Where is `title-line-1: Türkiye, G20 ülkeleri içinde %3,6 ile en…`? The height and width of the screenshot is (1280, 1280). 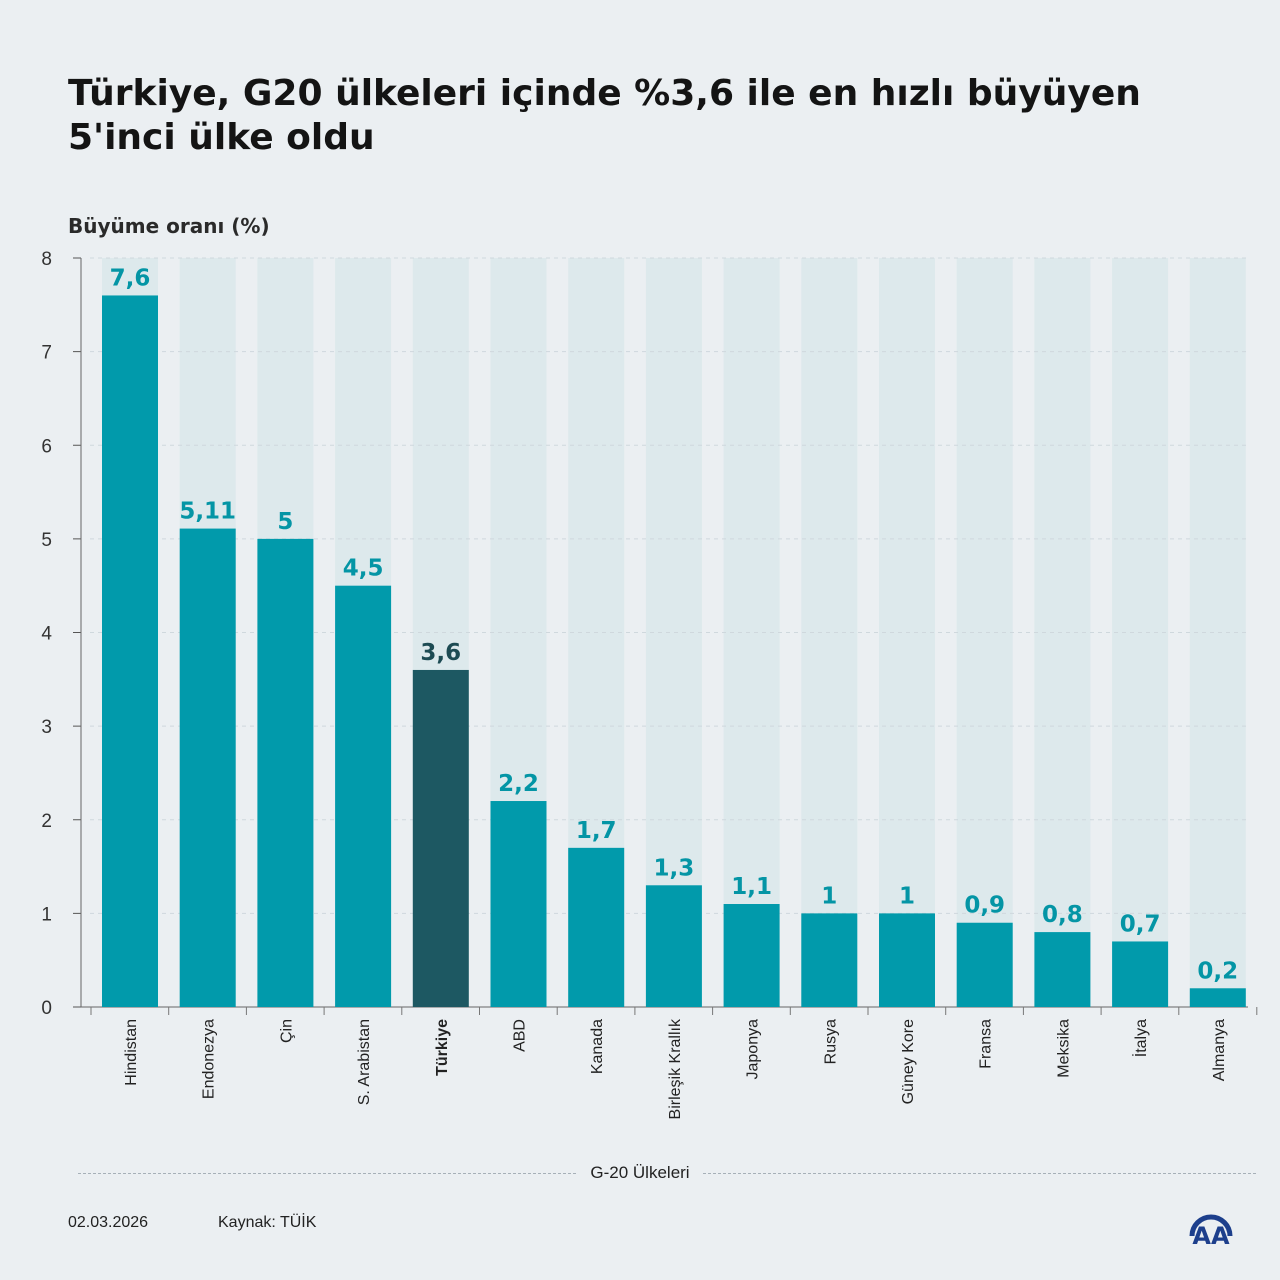
title-line-1: Türkiye, G20 ülkeleri içinde %3,6 ile en… is located at coordinates (604, 93).